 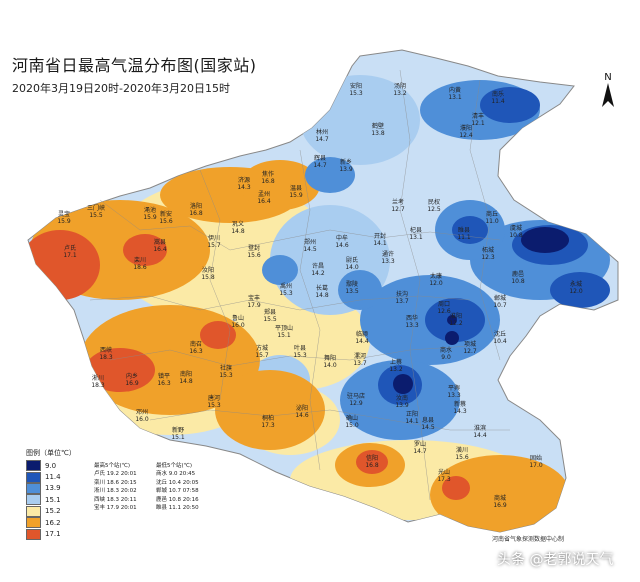 What do you see at coordinates (106, 350) in the screenshot?
I see `station-name: 西峡` at bounding box center [106, 350].